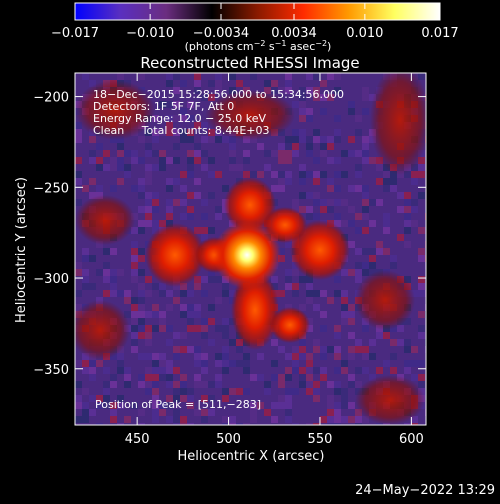 This screenshot has height=504, width=500. What do you see at coordinates (411, 439) in the screenshot?
I see `x-tick-label: 600` at bounding box center [411, 439].